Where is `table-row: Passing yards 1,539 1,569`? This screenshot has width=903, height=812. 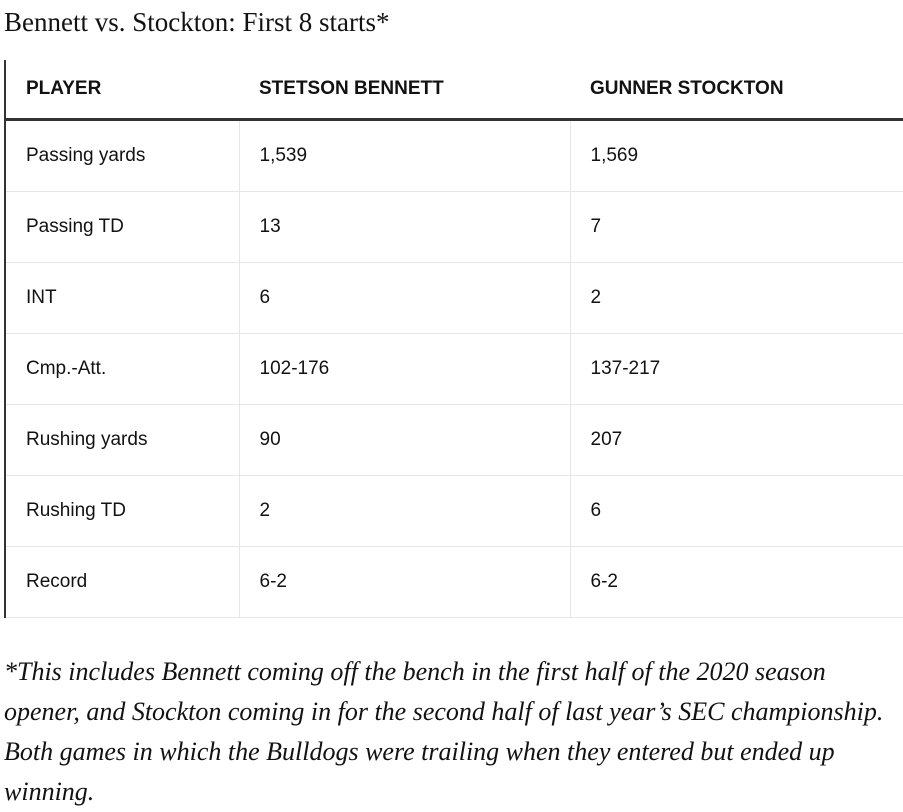
table-row: Passing yards 1,539 1,569 is located at coordinates (454, 155).